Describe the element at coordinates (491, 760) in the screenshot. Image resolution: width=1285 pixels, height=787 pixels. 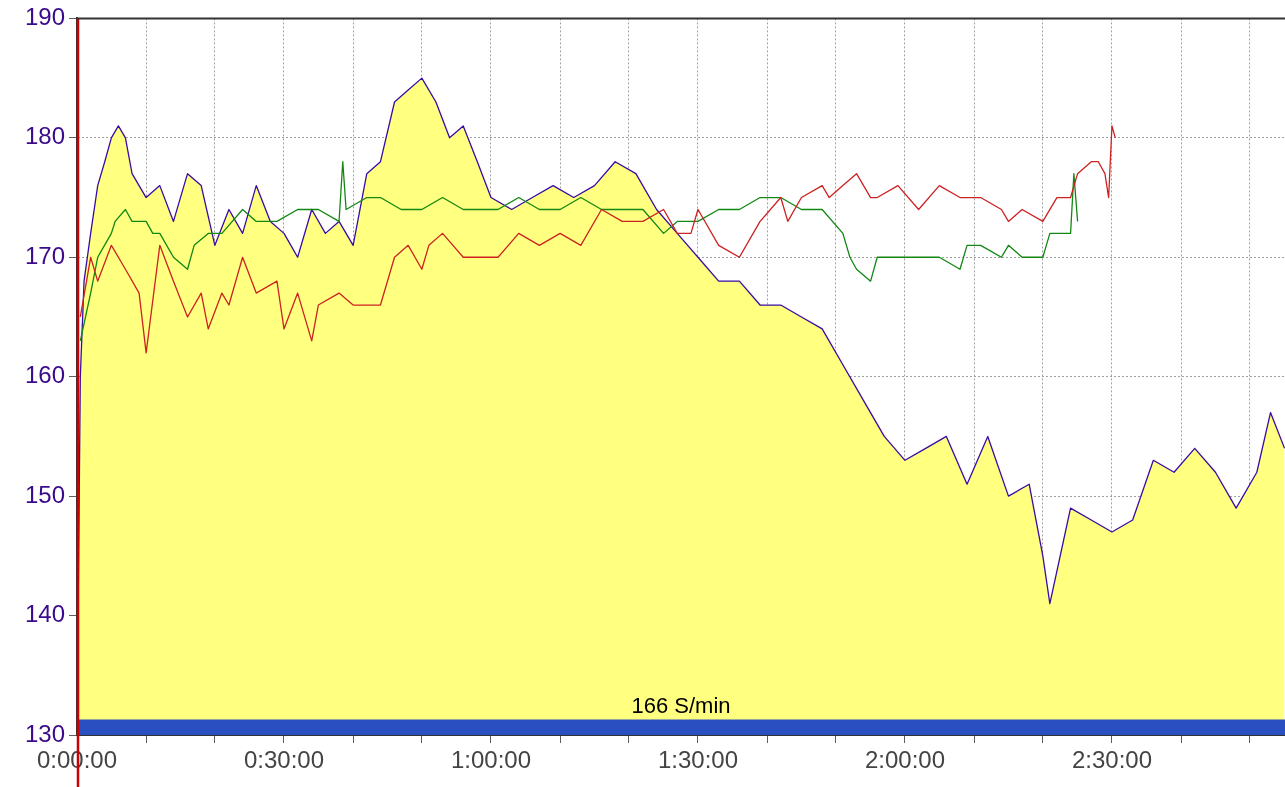
I see `x-tick-label: 1:00:00` at that location.